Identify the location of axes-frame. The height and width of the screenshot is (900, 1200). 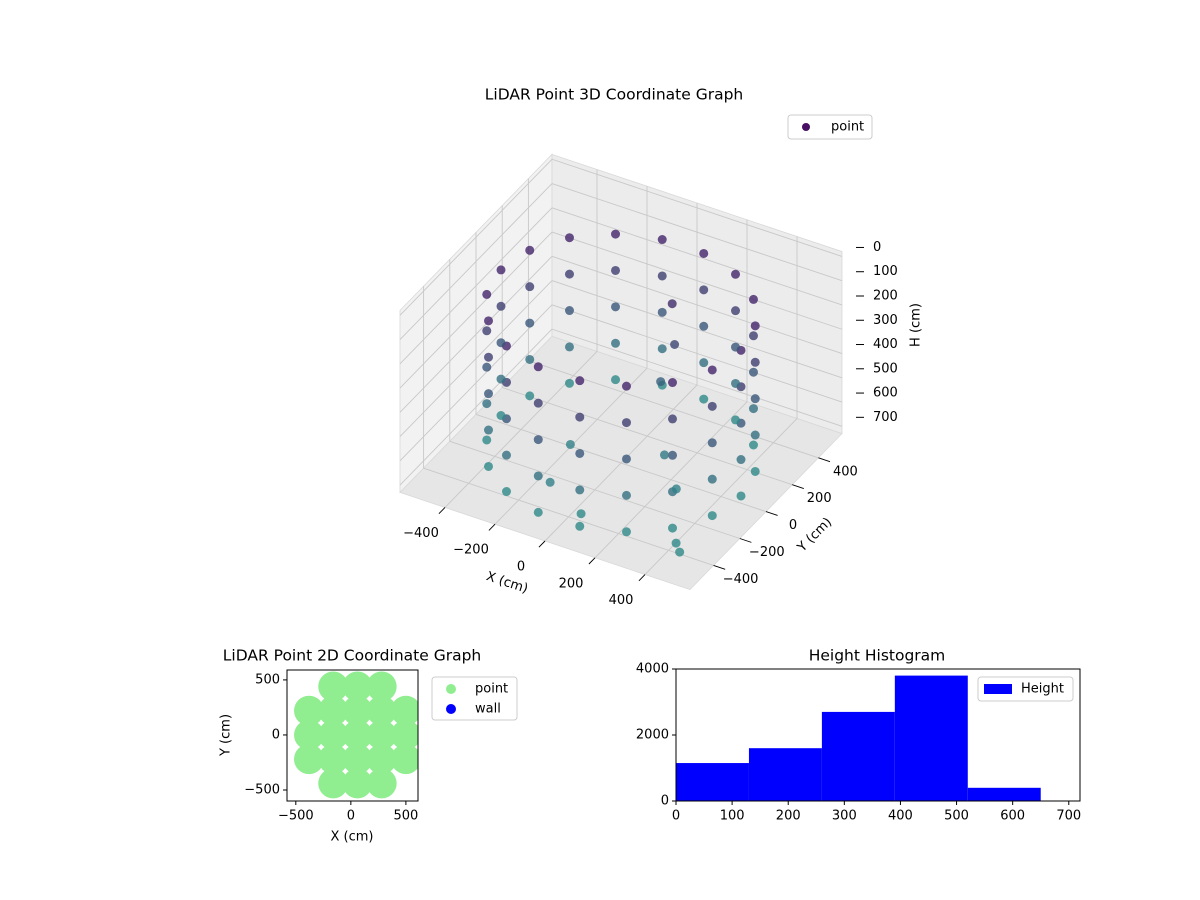
(352, 735).